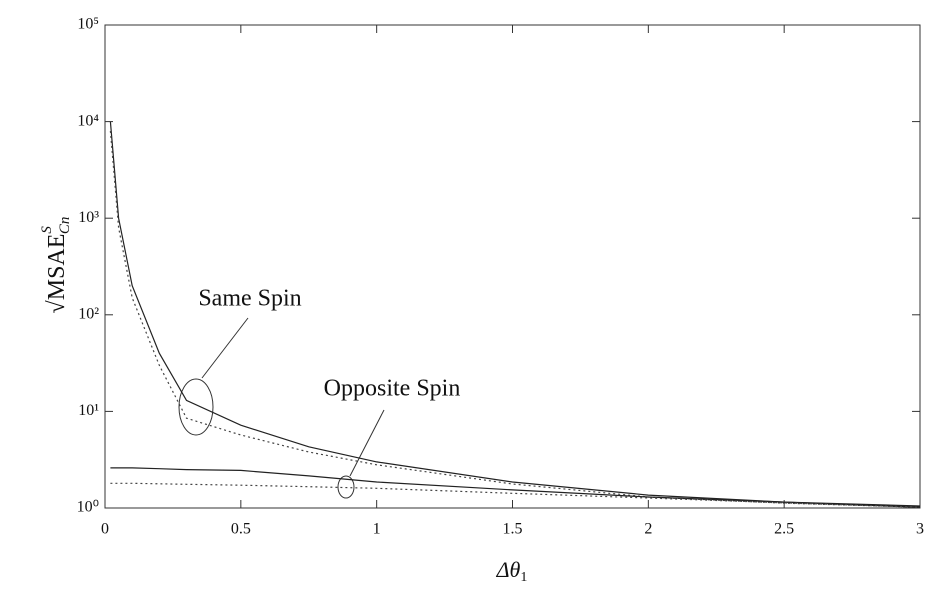 The height and width of the screenshot is (603, 945). Describe the element at coordinates (784, 529) in the screenshot. I see `x-tick-label: 2.5` at that location.